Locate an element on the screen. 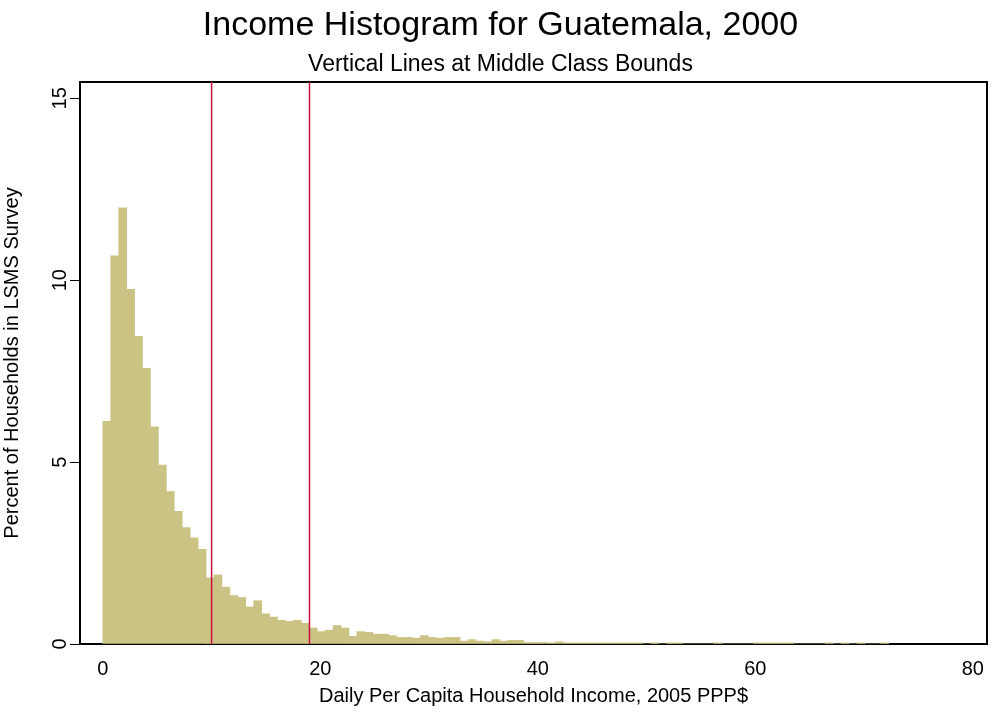 This screenshot has height=714, width=1001. y-tick-label: 5 is located at coordinates (59, 462).